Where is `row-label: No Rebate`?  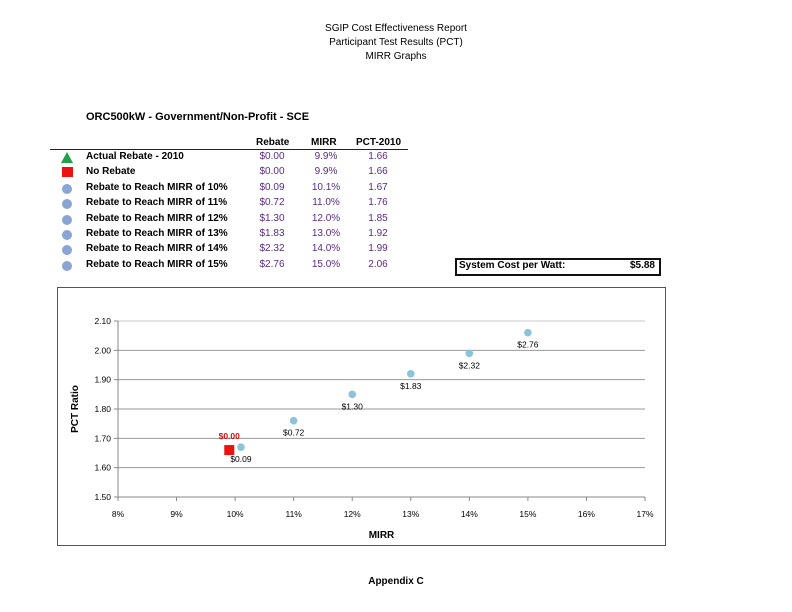
row-label: No Rebate is located at coordinates (111, 171).